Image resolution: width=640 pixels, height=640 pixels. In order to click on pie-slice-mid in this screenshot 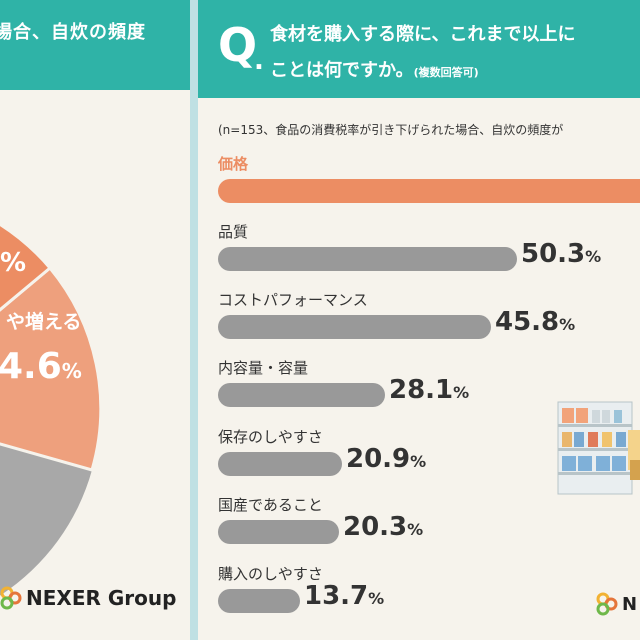, I will do `click(50, 368)`.